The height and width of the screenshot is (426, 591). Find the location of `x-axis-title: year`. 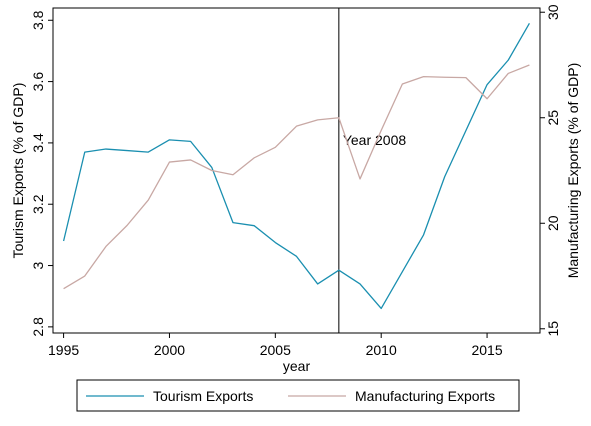

x-axis-title: year is located at coordinates (297, 366).